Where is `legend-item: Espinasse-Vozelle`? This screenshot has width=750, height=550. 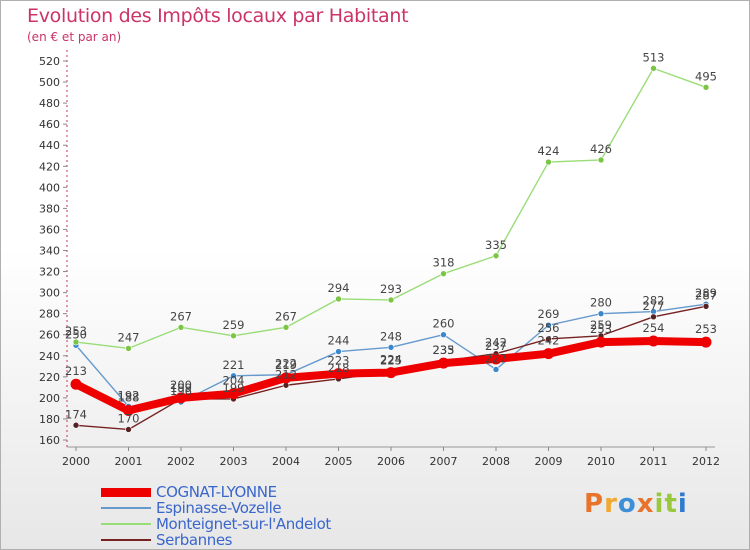
legend-item: Espinasse-Vozelle is located at coordinates (271, 508).